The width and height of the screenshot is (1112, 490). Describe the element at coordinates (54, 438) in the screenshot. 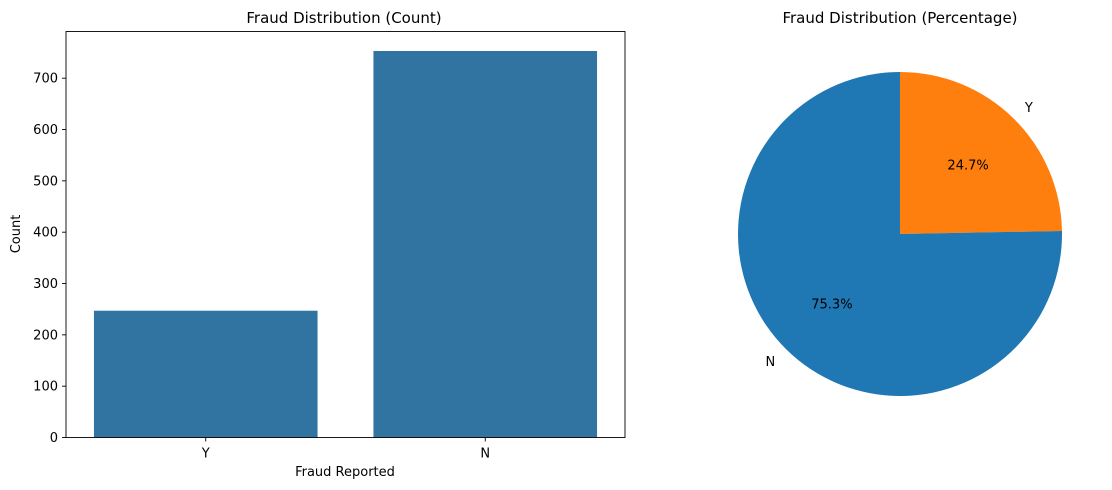

I see `y-tick-label-0: 0` at that location.